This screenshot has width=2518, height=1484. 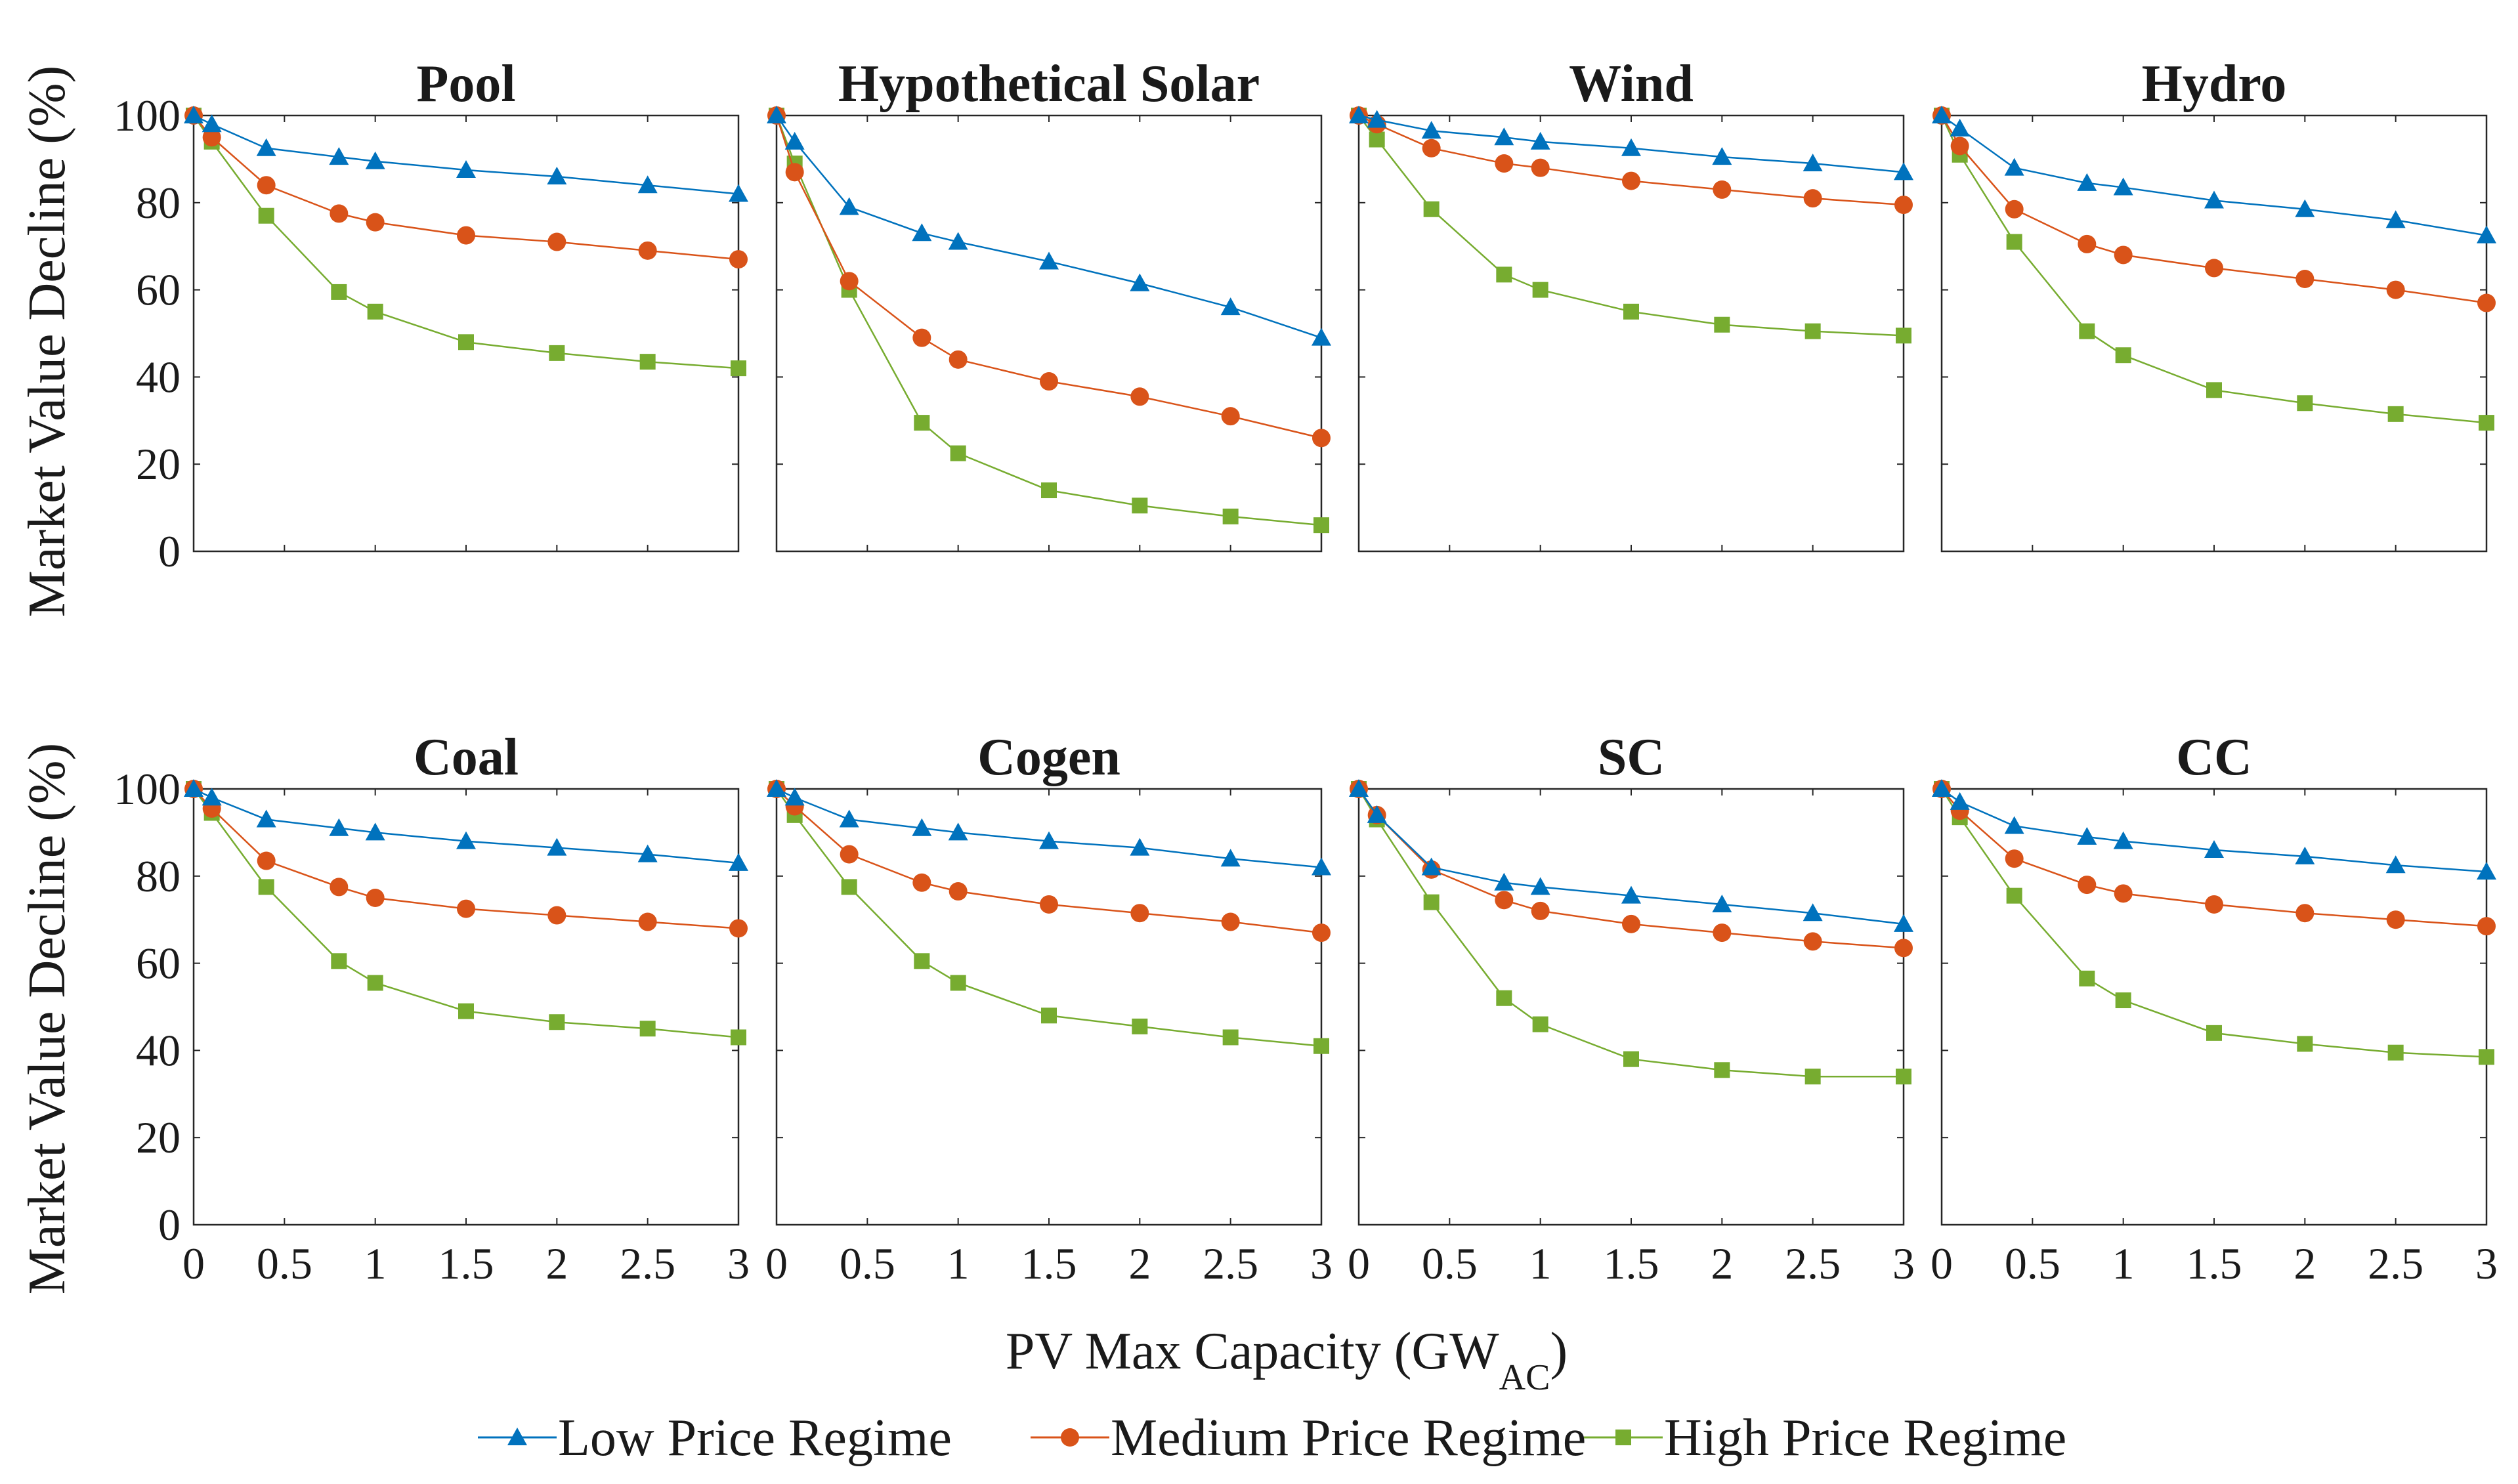 What do you see at coordinates (1559, 1351) in the screenshot?
I see `x-axis-label-close: )` at bounding box center [1559, 1351].